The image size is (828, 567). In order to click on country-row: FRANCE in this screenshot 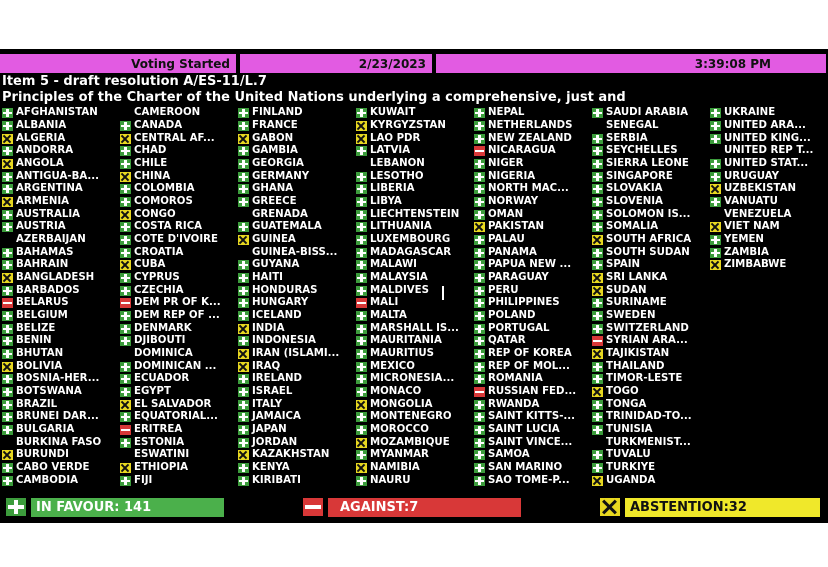, I will do `click(297, 126)`.